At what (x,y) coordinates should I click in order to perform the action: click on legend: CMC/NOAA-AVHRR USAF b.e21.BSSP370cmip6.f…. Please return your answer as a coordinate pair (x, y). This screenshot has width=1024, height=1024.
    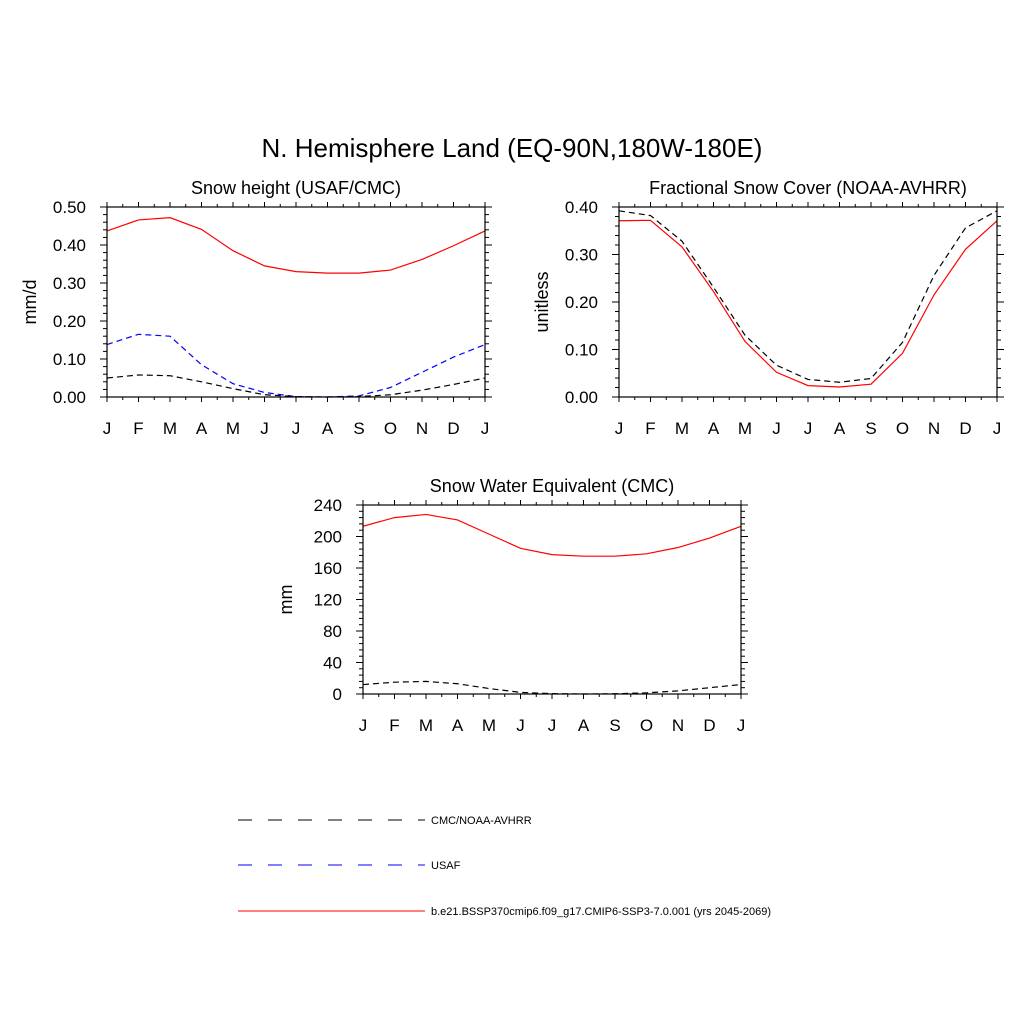
    Looking at the image, I should click on (504, 866).